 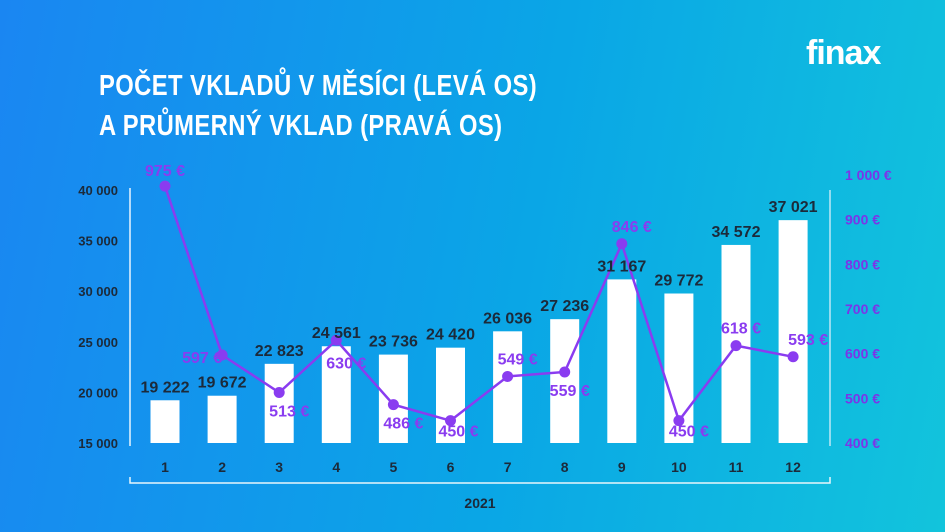 I want to click on line-data-label: 630 €, so click(x=346, y=363).